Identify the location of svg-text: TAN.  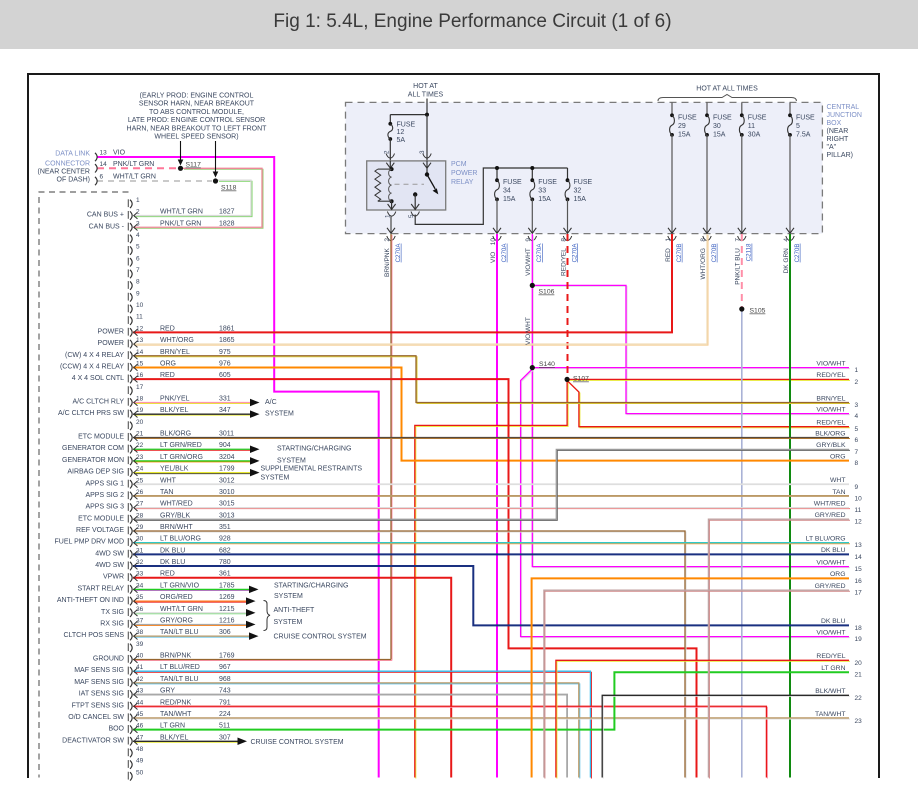
(838, 492).